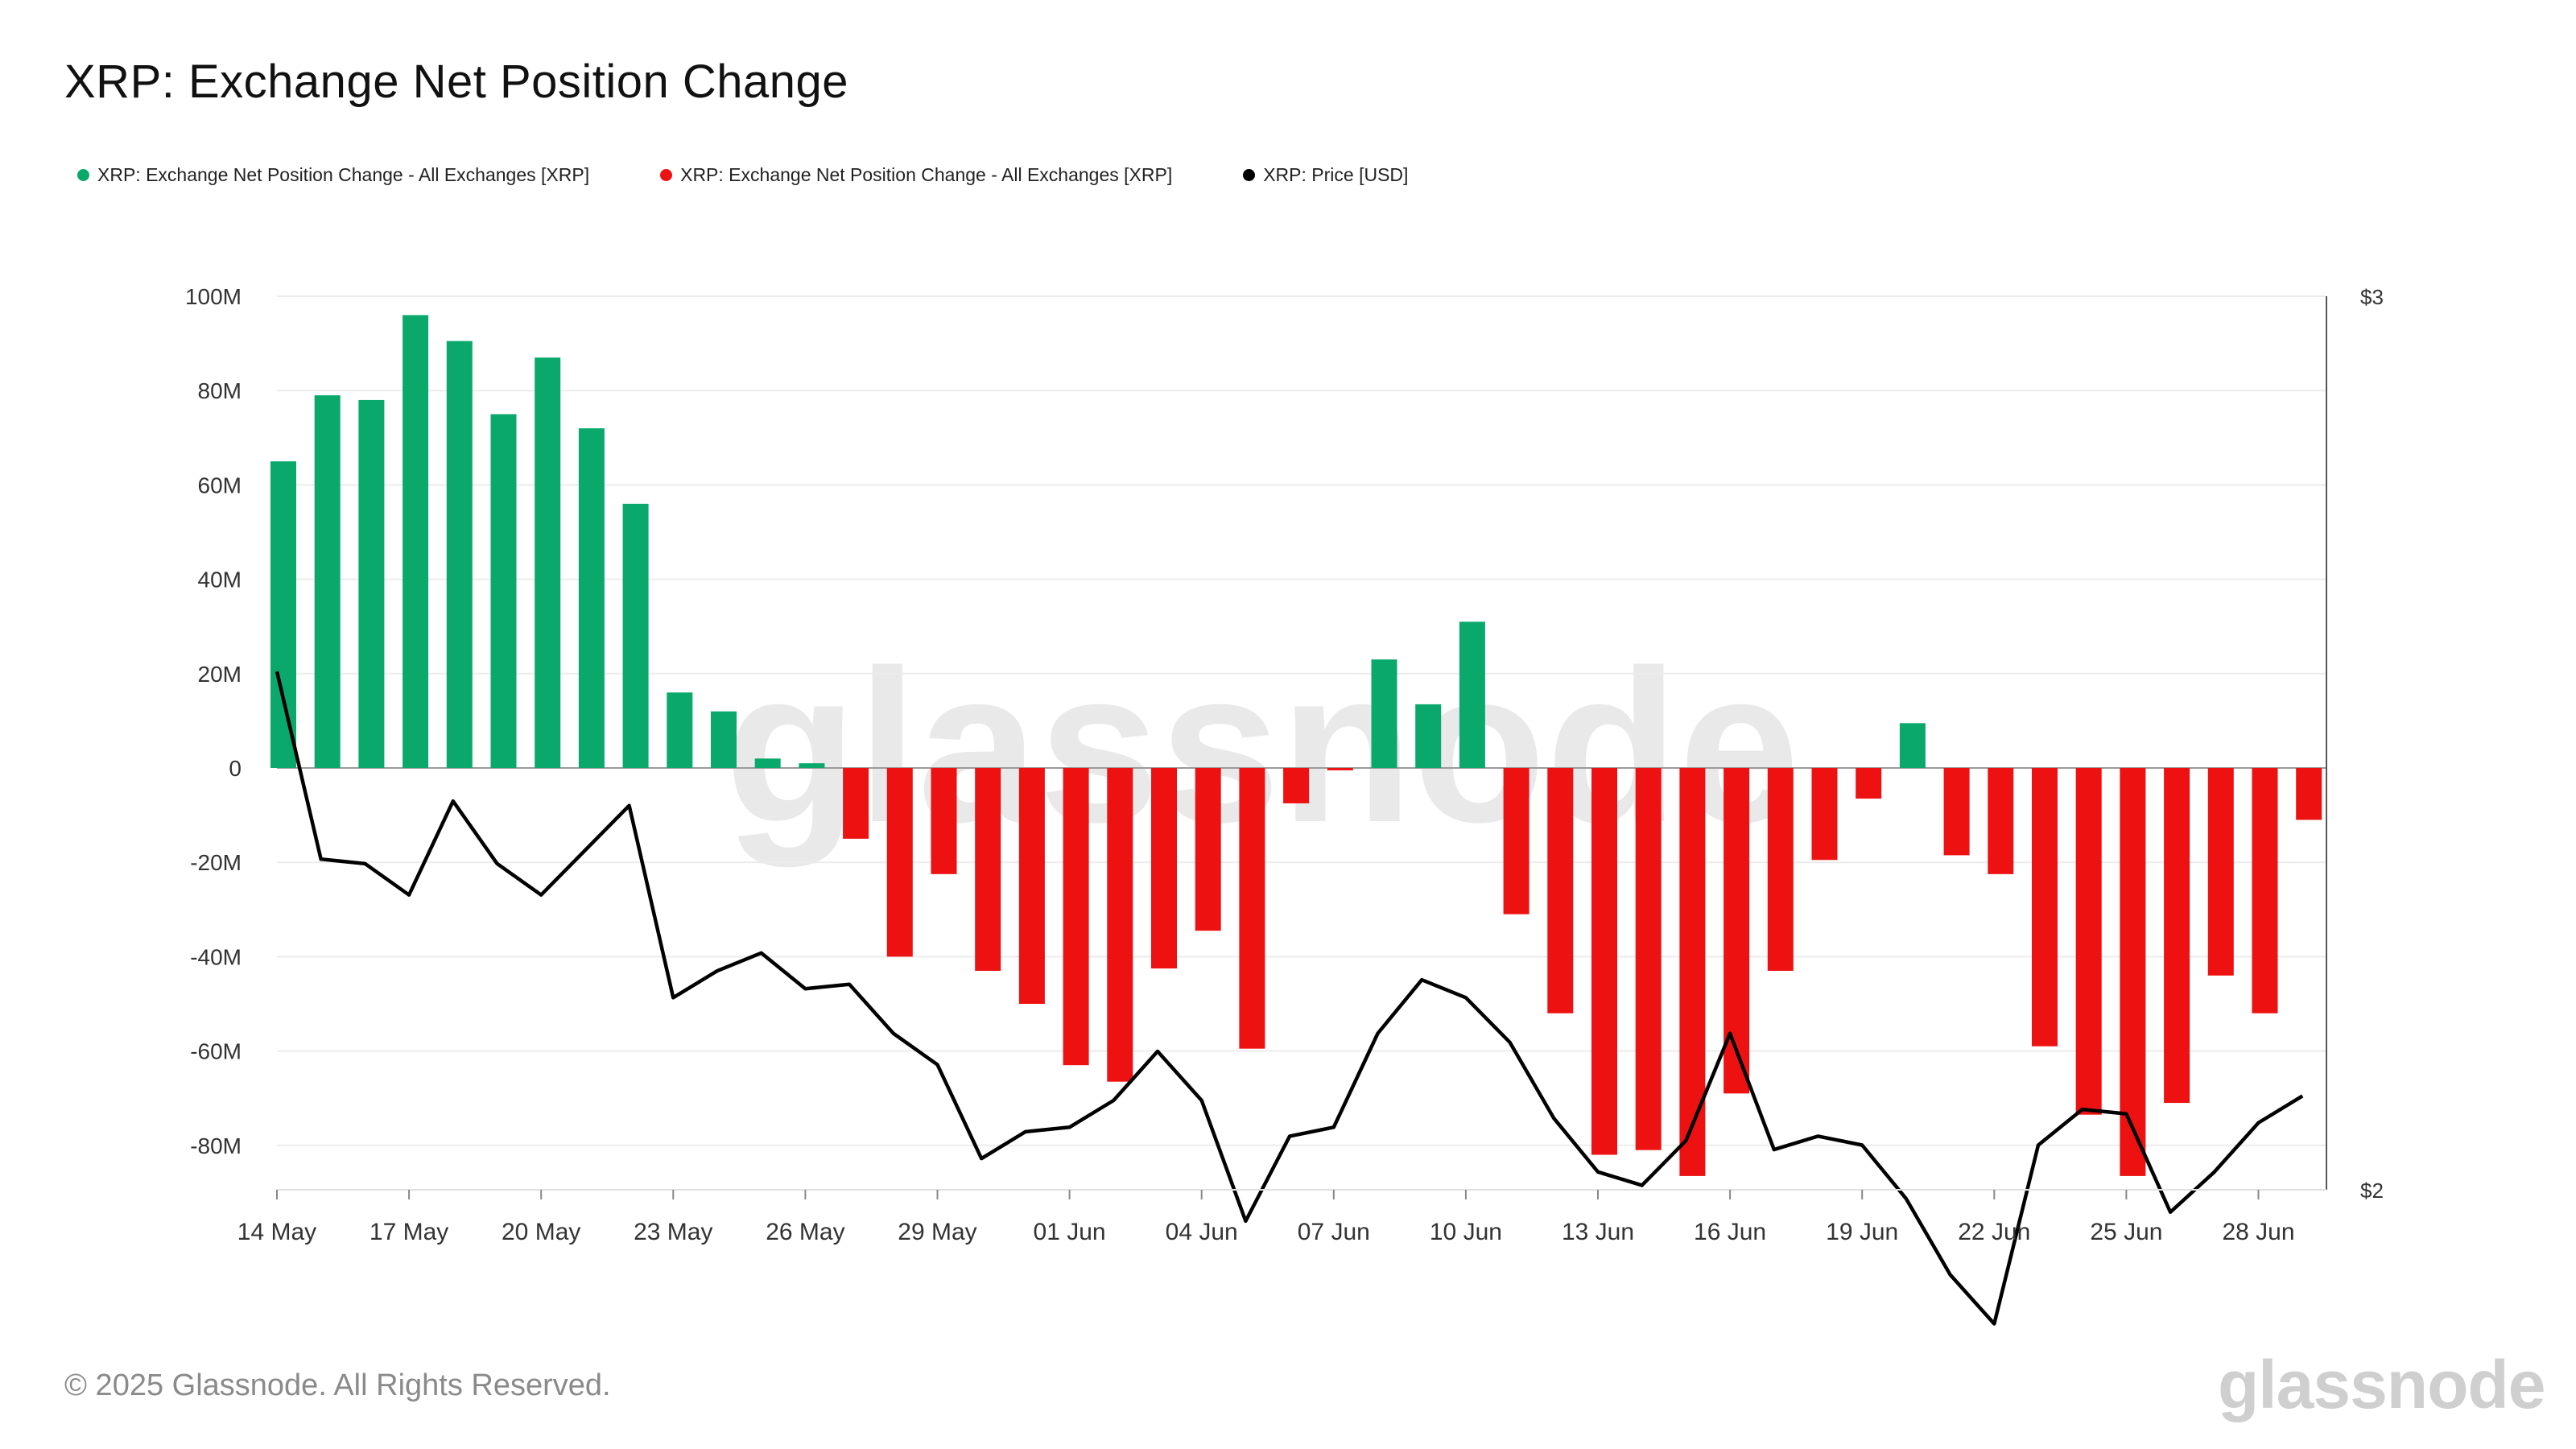 The height and width of the screenshot is (1449, 2576). What do you see at coordinates (1336, 174) in the screenshot?
I see `legend-label: XRP: Price [USD]` at bounding box center [1336, 174].